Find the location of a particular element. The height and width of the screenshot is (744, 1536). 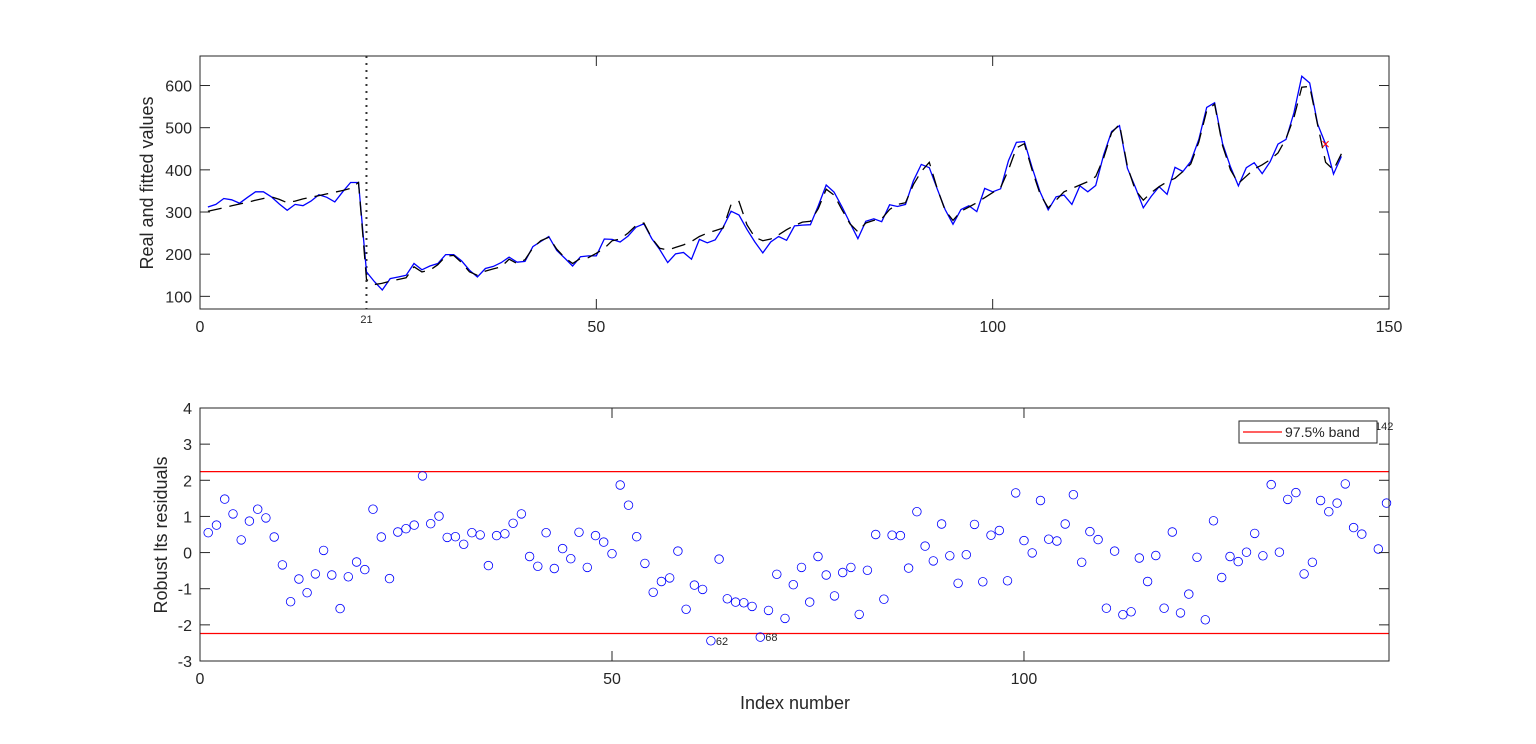

breakpoint-label: 21 is located at coordinates (366, 320).